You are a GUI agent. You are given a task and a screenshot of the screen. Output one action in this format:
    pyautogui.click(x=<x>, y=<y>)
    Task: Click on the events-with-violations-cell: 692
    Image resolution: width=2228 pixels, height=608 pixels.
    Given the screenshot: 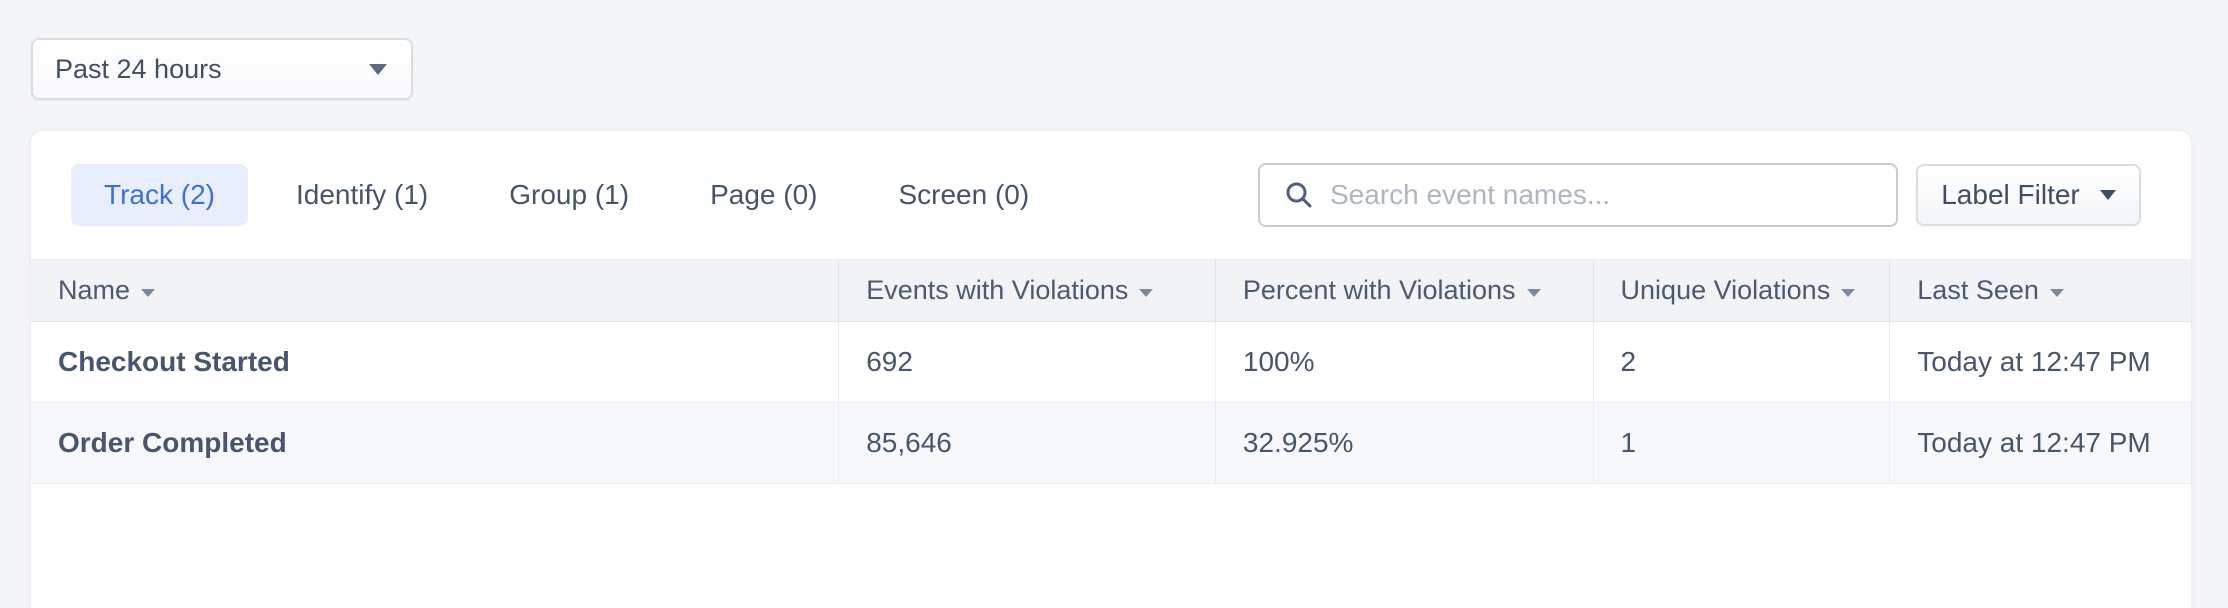 What is the action you would take?
    pyautogui.click(x=1026, y=362)
    